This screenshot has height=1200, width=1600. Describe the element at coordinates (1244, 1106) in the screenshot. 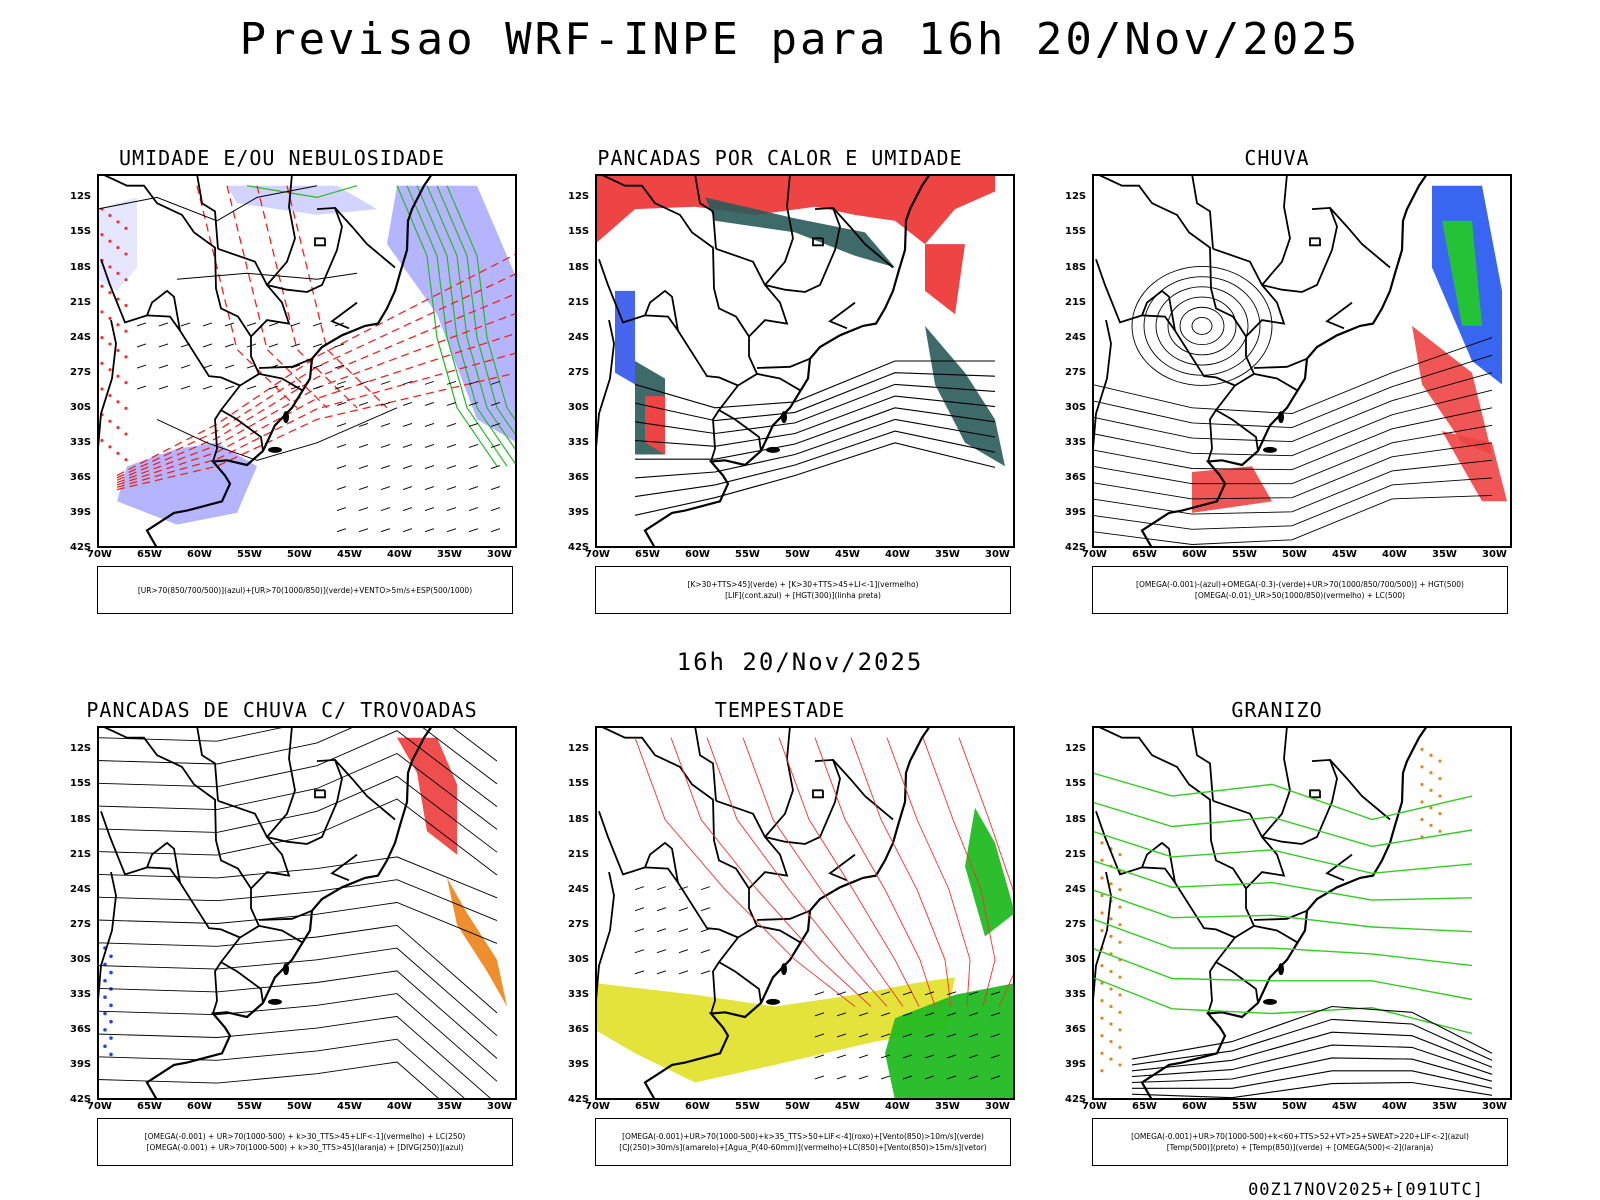

I see `lon-tick-label: 55W` at that location.